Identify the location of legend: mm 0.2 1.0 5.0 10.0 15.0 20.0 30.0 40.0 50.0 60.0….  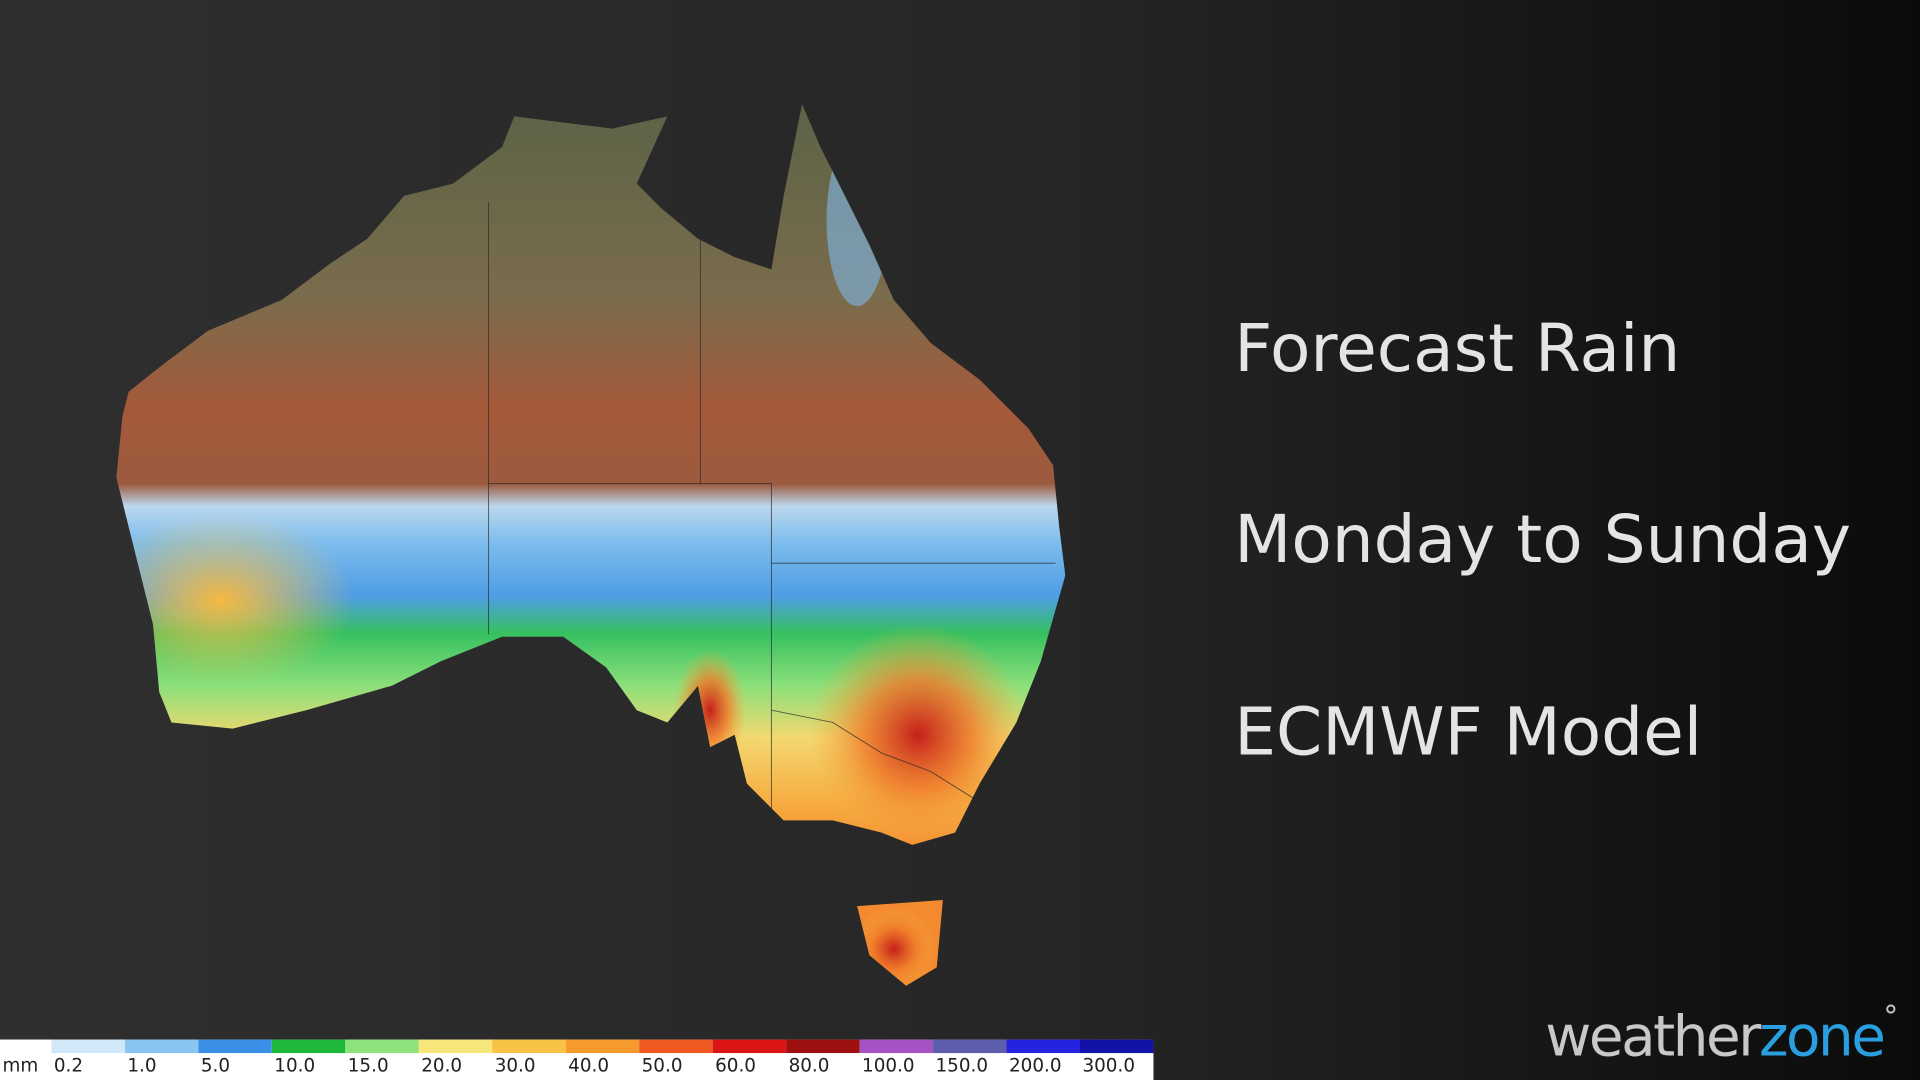
(577, 1059).